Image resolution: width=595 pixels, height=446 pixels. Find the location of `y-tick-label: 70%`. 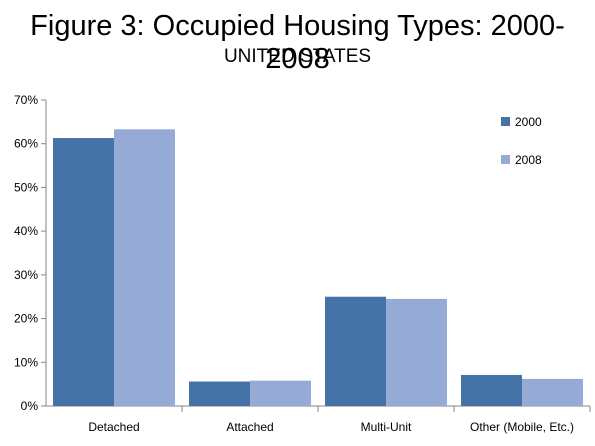

y-tick-label: 70% is located at coordinates (26, 100).